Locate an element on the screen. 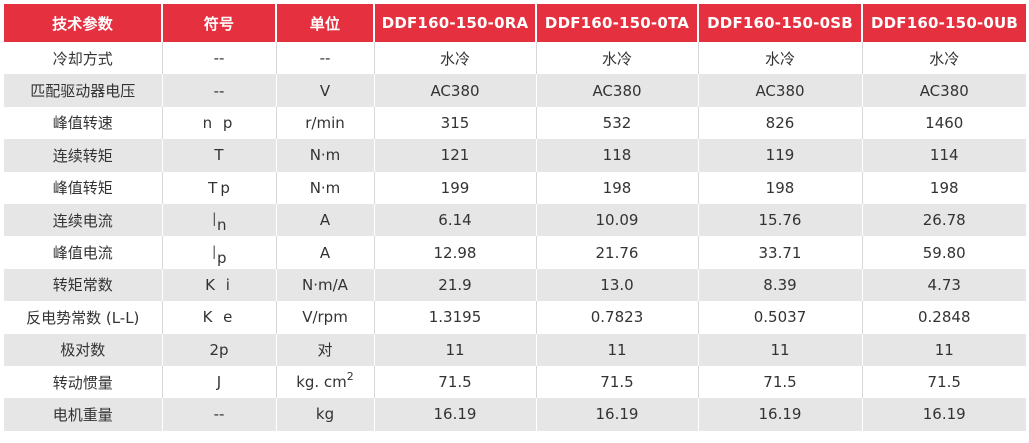  symbol-cell: Ip is located at coordinates (219, 252).